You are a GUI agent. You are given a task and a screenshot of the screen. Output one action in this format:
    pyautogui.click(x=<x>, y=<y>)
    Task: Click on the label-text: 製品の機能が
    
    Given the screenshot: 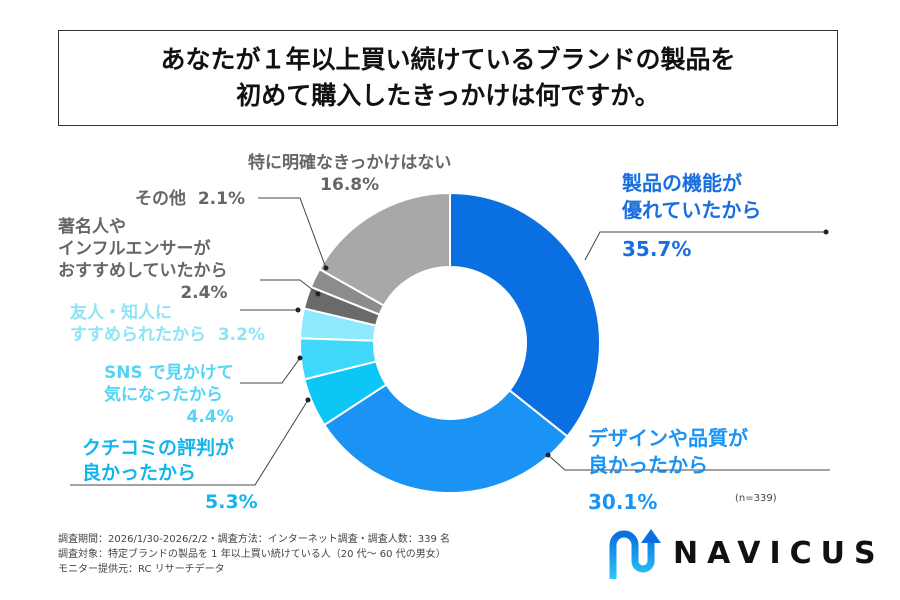 What is the action you would take?
    pyautogui.click(x=682, y=183)
    